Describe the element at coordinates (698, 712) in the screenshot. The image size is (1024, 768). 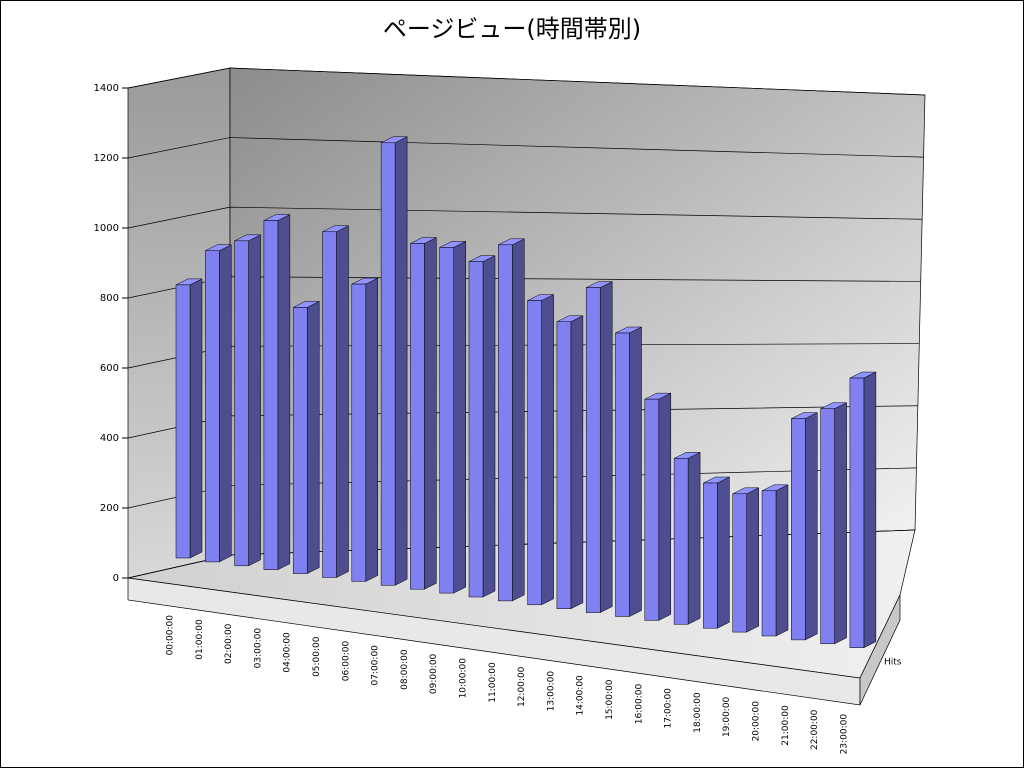
I see `x-tick-label: 18:00:00` at that location.